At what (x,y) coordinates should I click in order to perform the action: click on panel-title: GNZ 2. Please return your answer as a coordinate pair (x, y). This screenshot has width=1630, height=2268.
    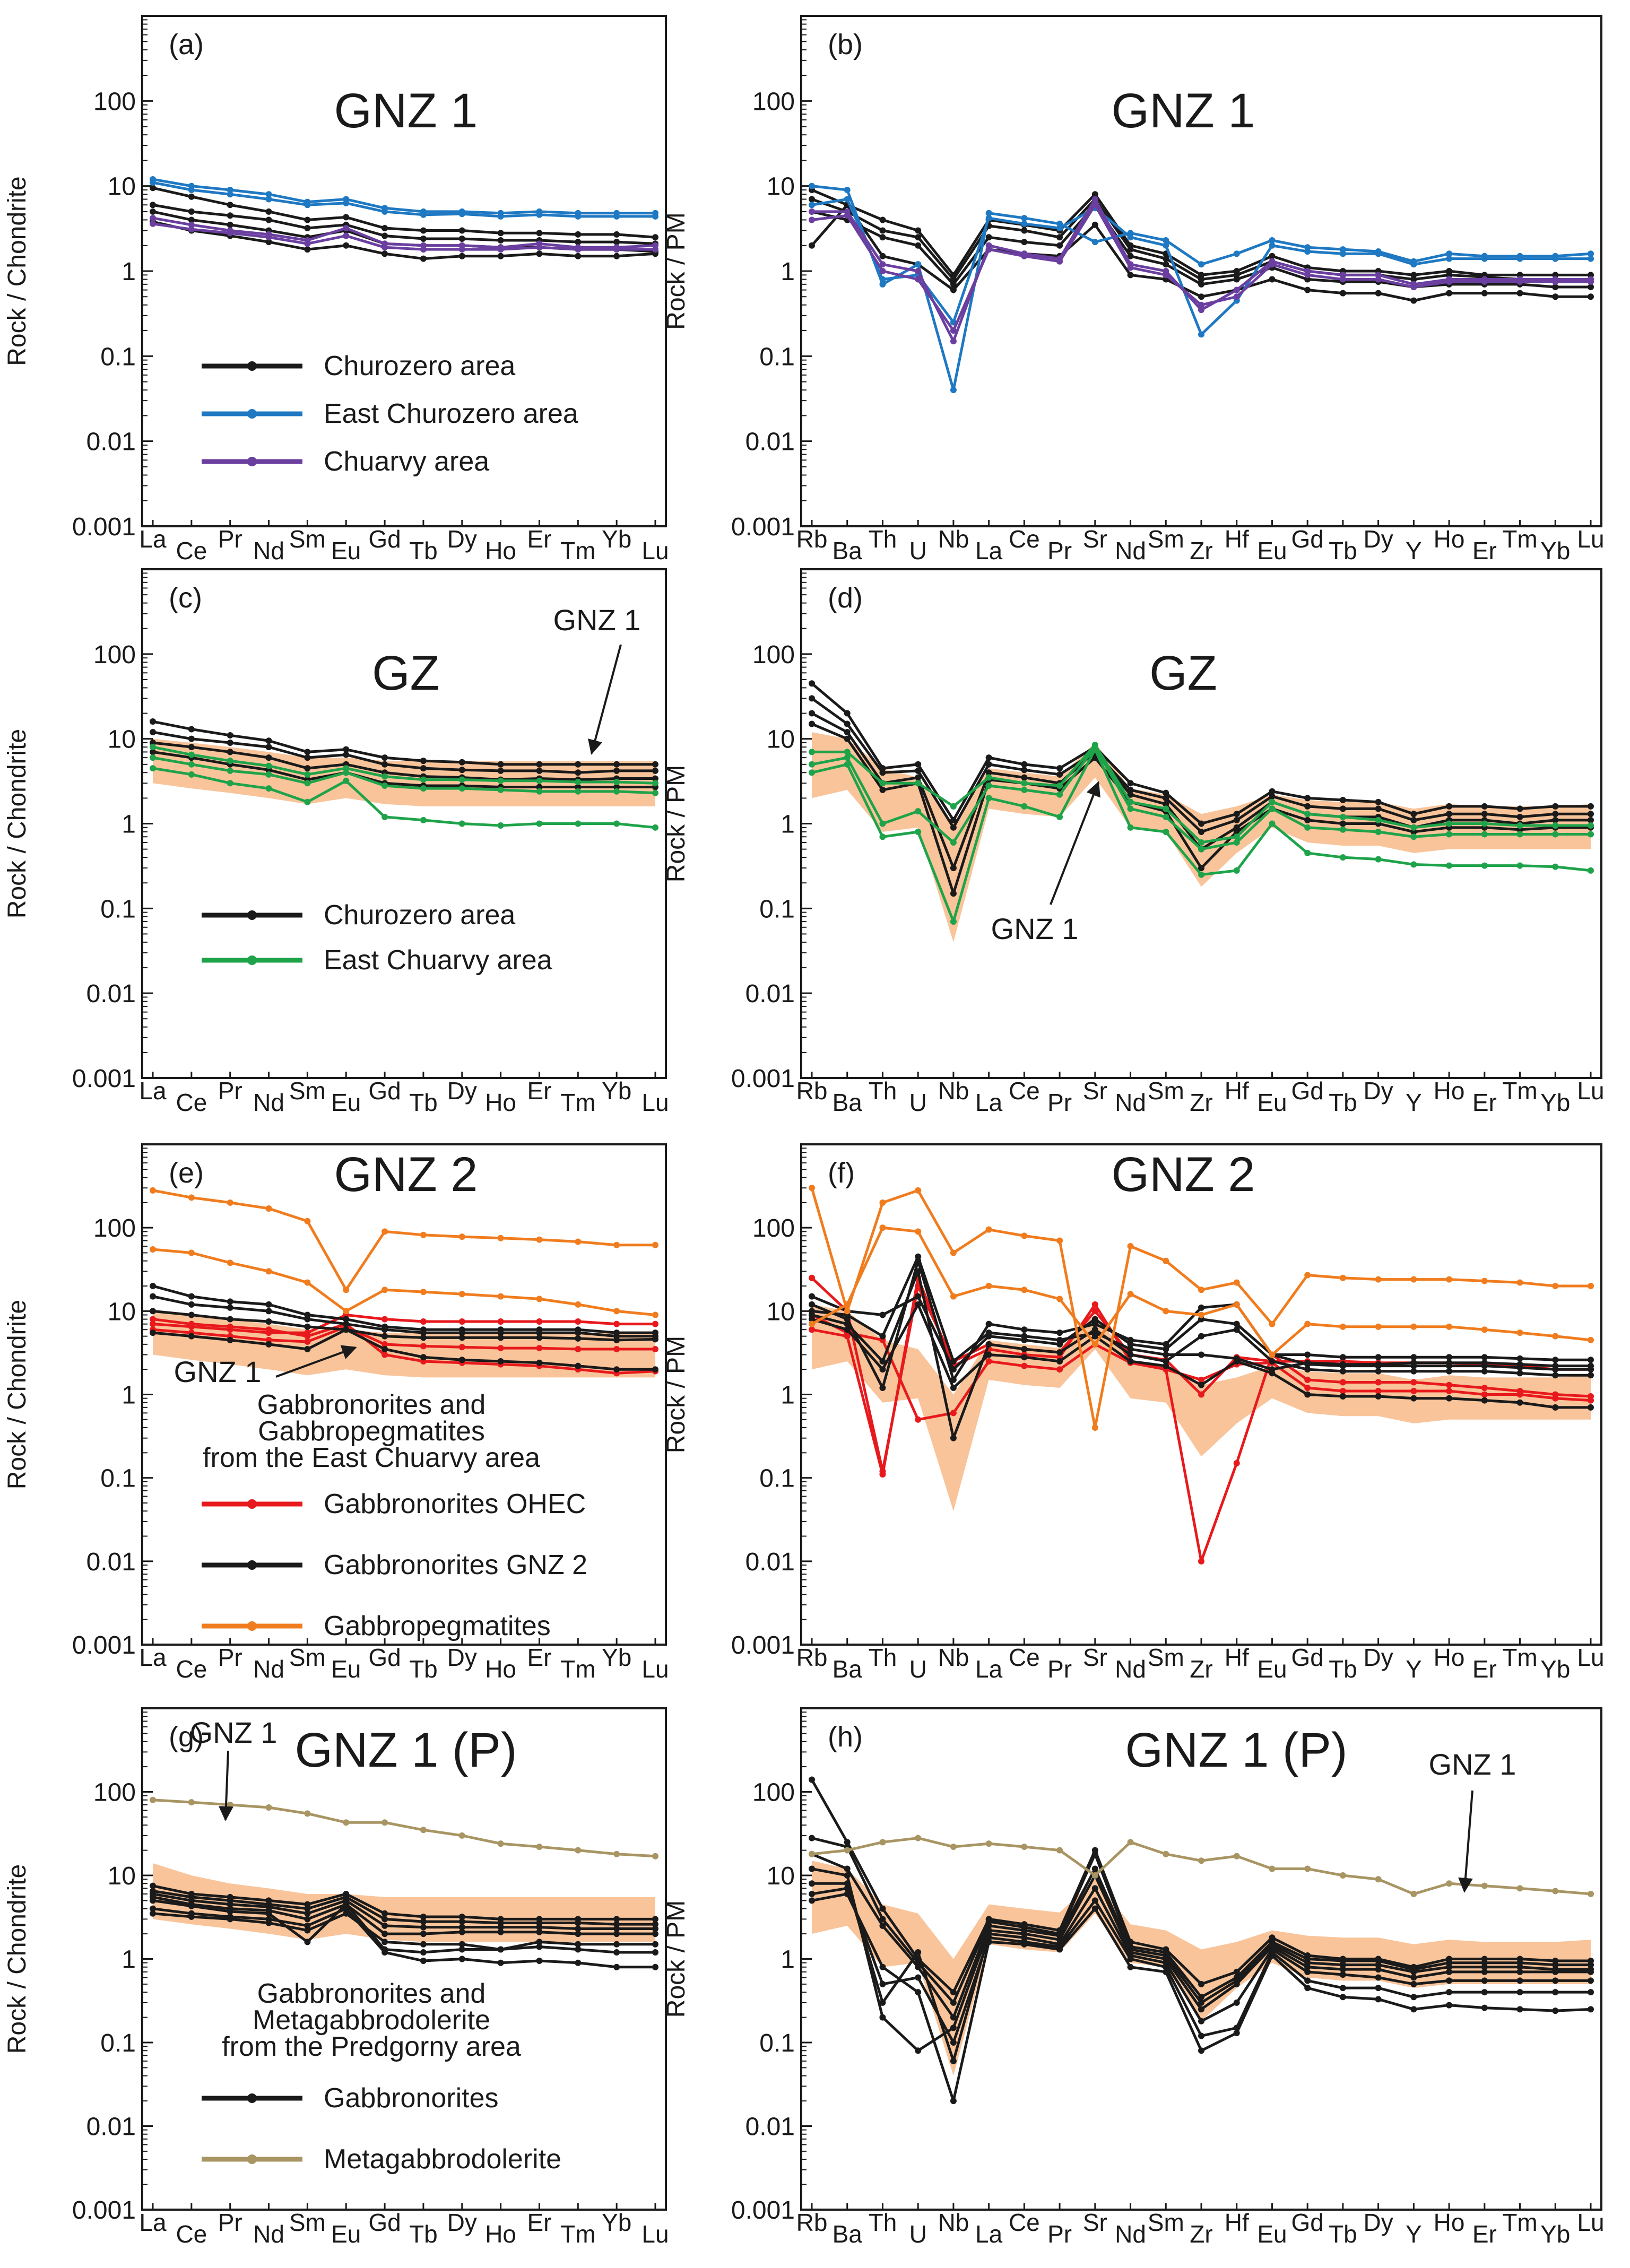
    Looking at the image, I should click on (406, 1175).